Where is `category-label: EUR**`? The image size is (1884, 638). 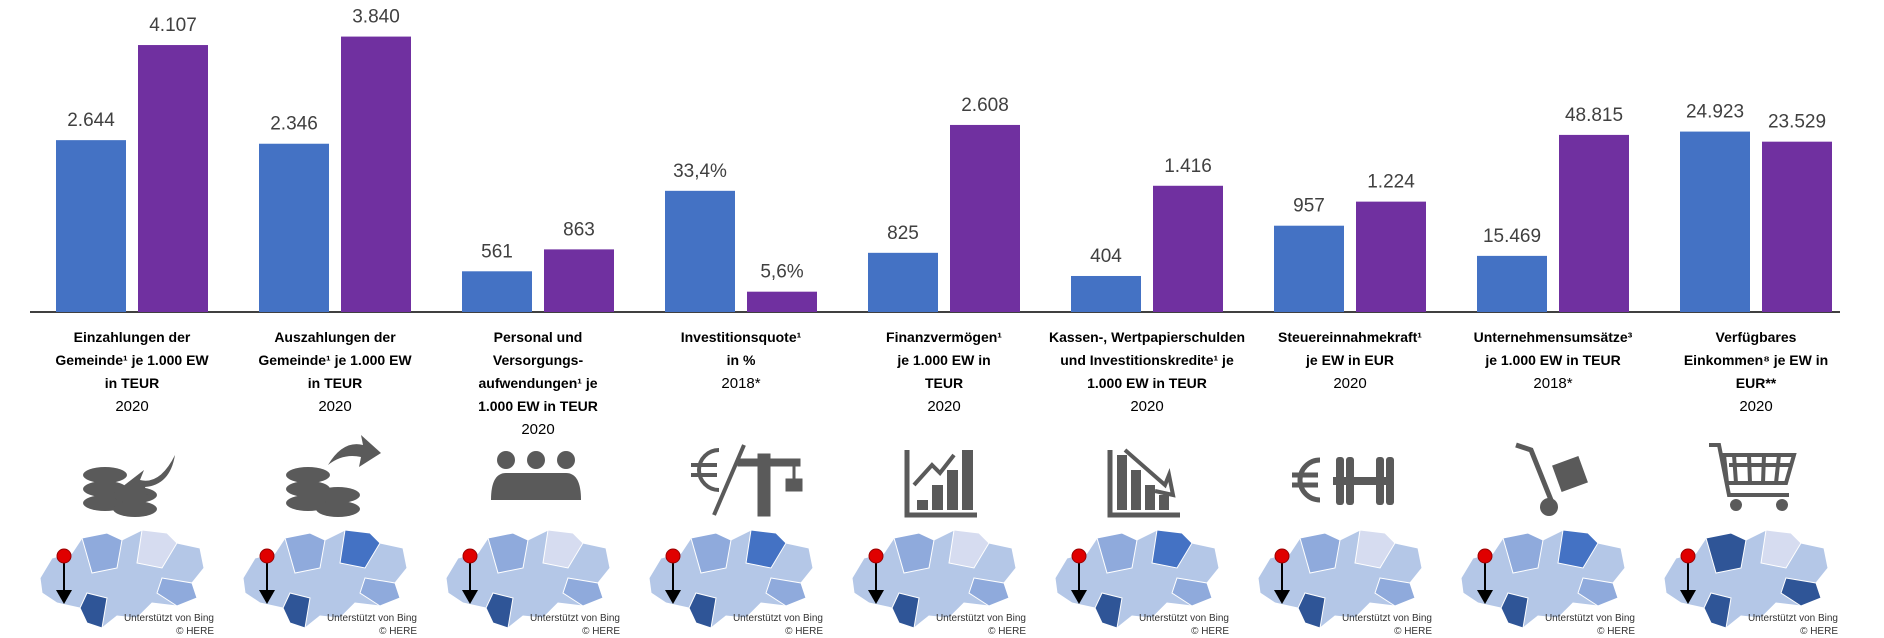 category-label: EUR** is located at coordinates (1756, 383).